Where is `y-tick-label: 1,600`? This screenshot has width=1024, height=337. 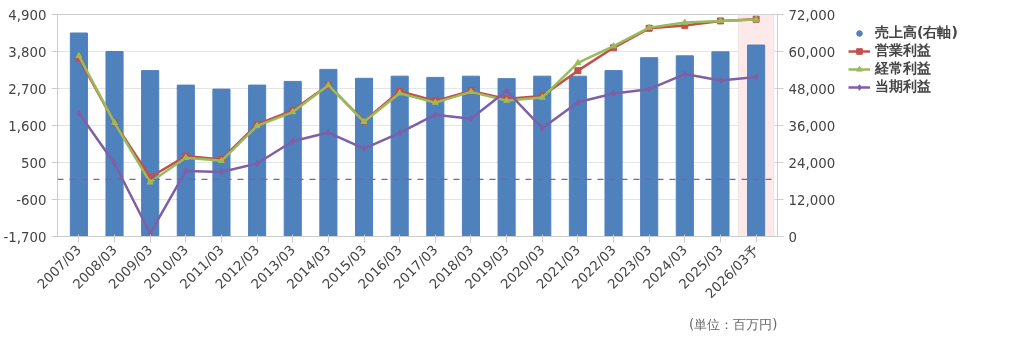 y-tick-label: 1,600 is located at coordinates (27, 126).